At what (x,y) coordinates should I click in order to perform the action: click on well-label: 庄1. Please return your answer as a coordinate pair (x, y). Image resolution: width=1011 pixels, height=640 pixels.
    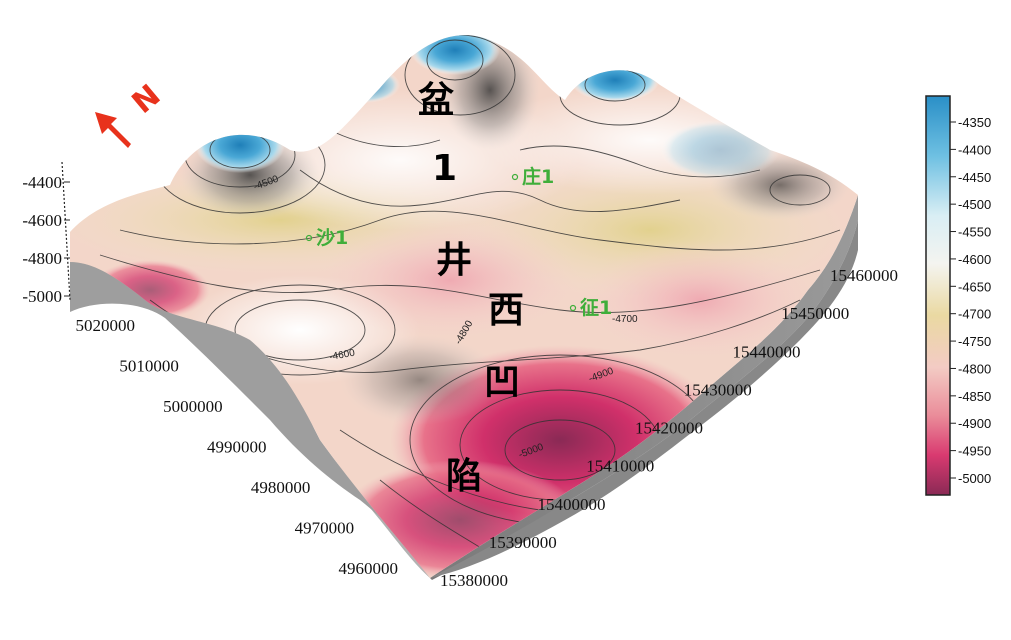
    Looking at the image, I should click on (538, 176).